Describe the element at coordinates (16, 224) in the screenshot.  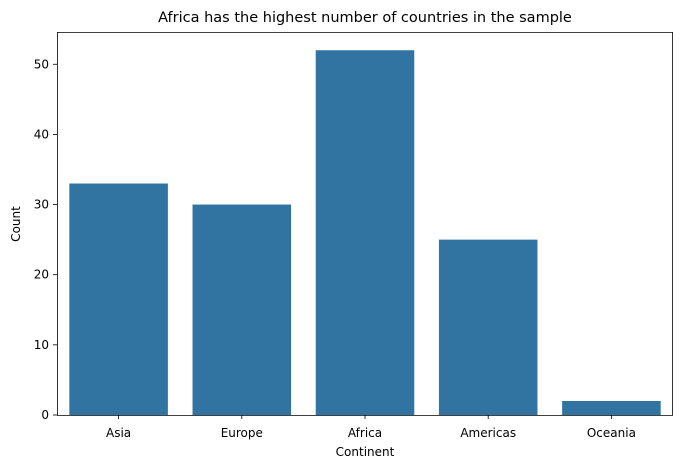
I see `y-axis-label: Count` at that location.